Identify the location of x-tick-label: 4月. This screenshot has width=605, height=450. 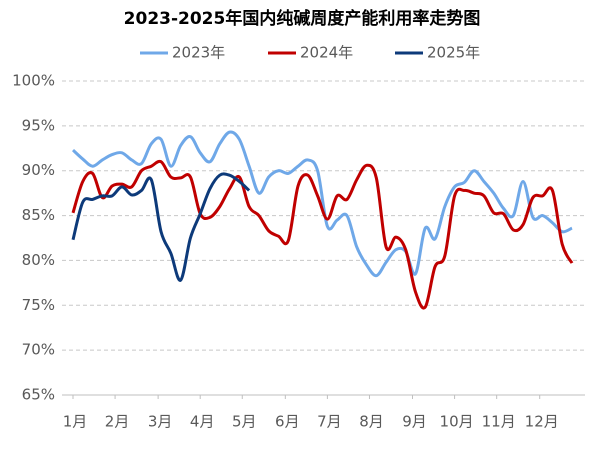
(202, 422).